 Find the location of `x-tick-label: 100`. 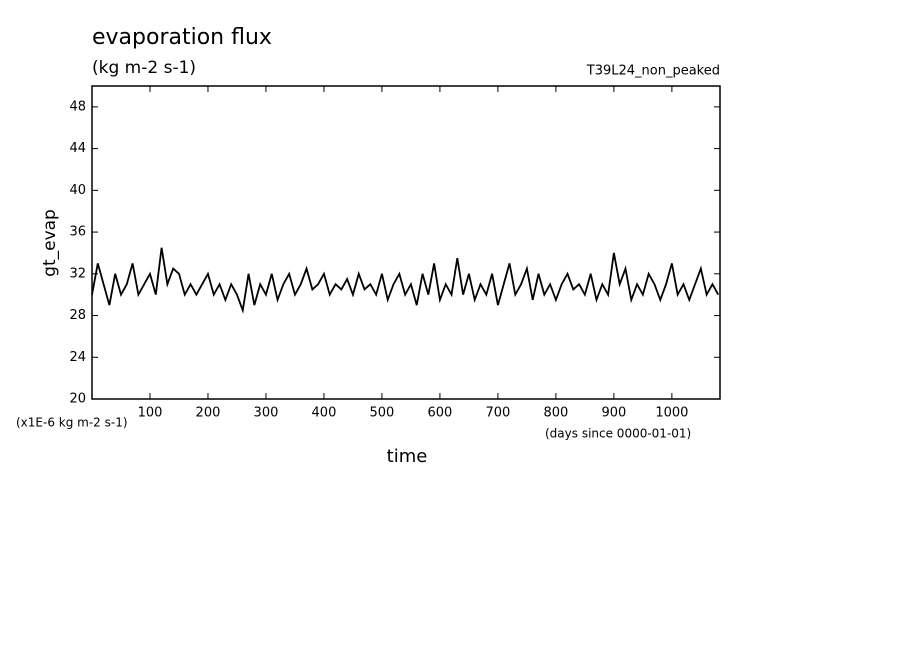

x-tick-label: 100 is located at coordinates (150, 413).